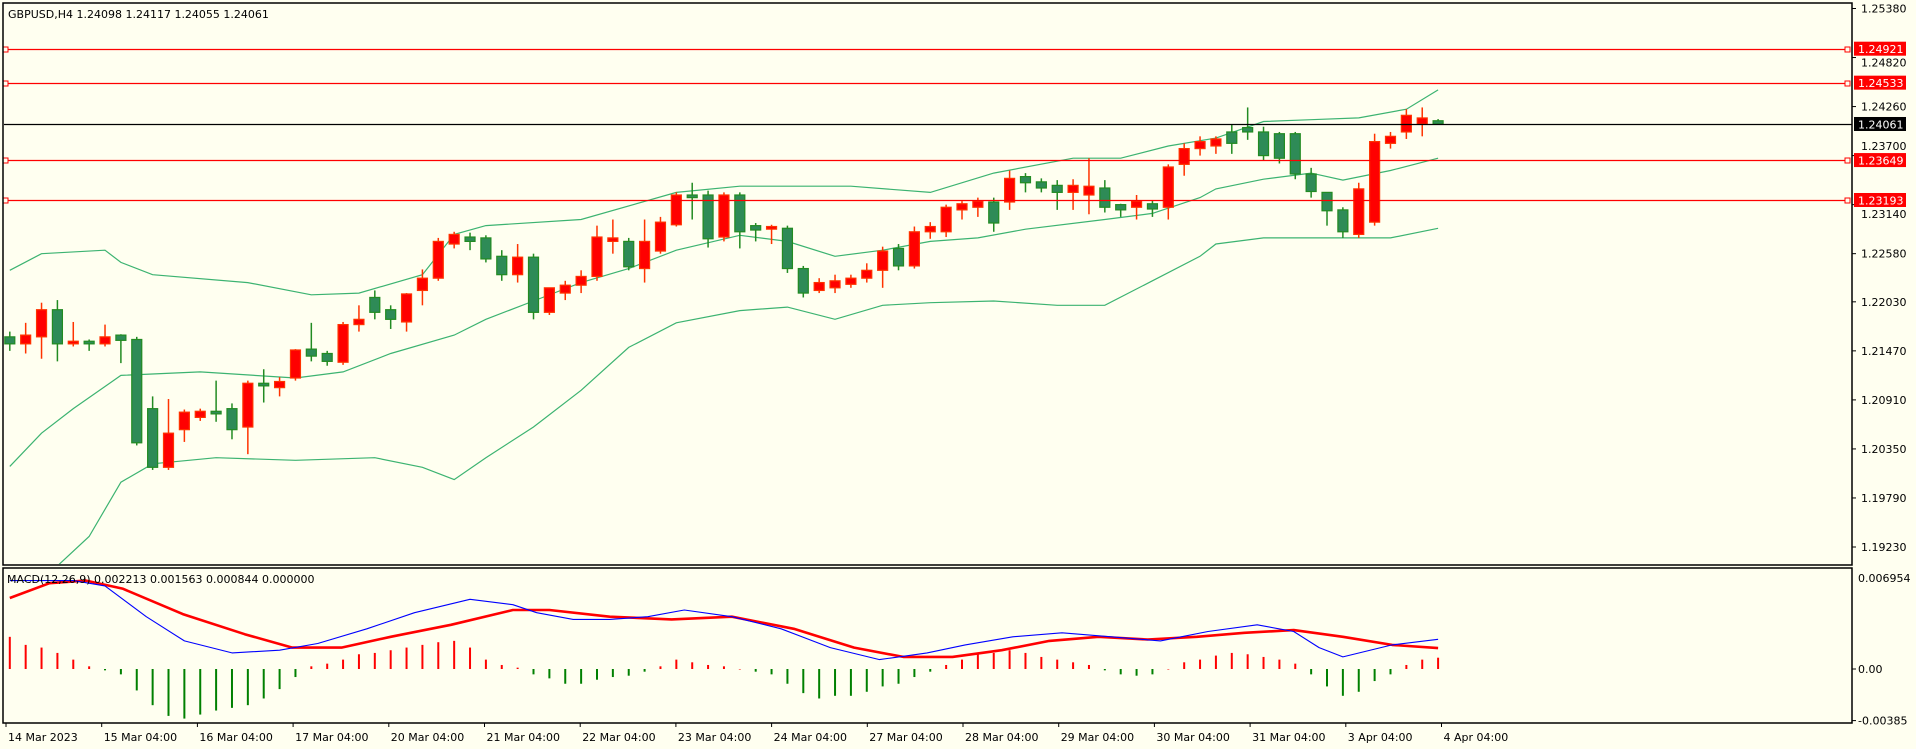 The height and width of the screenshot is (749, 1916). What do you see at coordinates (427, 737) in the screenshot?
I see `time-tick-label: 20 Mar 04:00` at bounding box center [427, 737].